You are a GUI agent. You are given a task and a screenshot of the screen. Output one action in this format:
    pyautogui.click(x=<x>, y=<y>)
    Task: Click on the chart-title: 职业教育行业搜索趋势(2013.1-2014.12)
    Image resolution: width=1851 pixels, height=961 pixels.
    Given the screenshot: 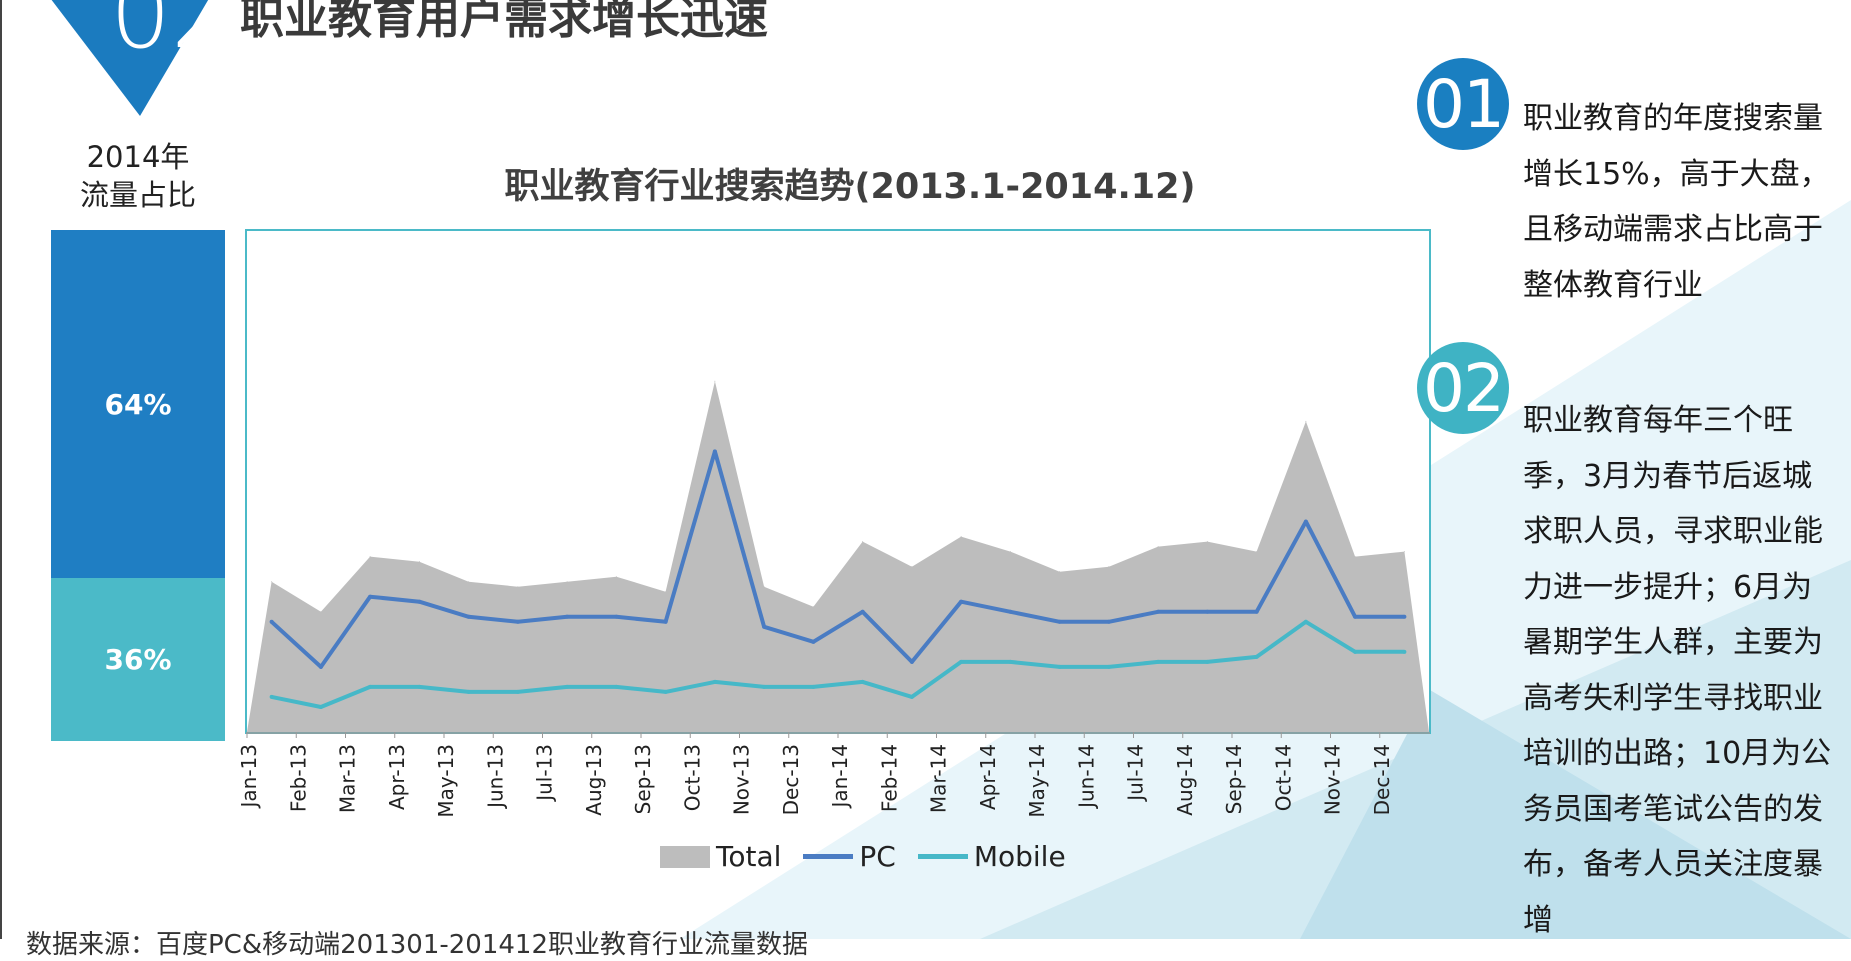 What is the action you would take?
    pyautogui.click(x=850, y=187)
    